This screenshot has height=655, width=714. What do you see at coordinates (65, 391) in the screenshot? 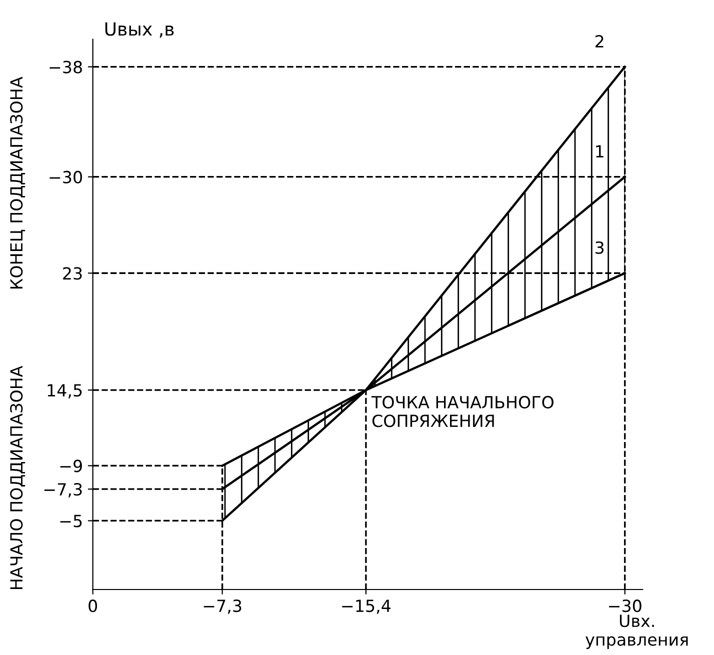
I see `y-tick-label: 14,5` at bounding box center [65, 391].